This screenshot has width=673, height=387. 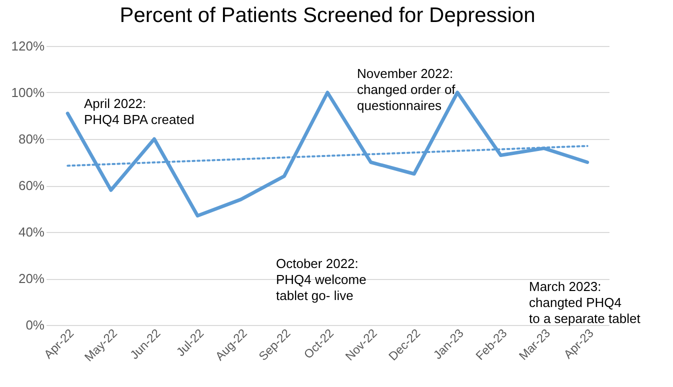 I want to click on annotation: April 2022: PHQ4 BPA created, so click(x=139, y=111).